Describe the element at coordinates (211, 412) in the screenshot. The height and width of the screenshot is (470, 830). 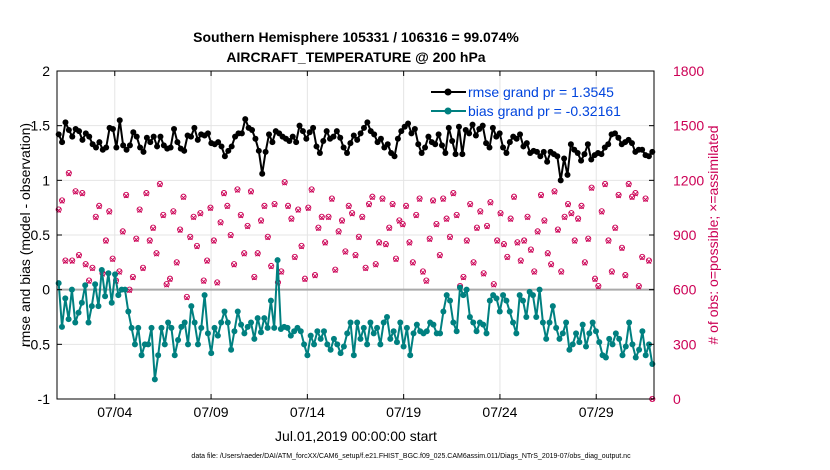
I see `x-tick-label: 07/09` at that location.